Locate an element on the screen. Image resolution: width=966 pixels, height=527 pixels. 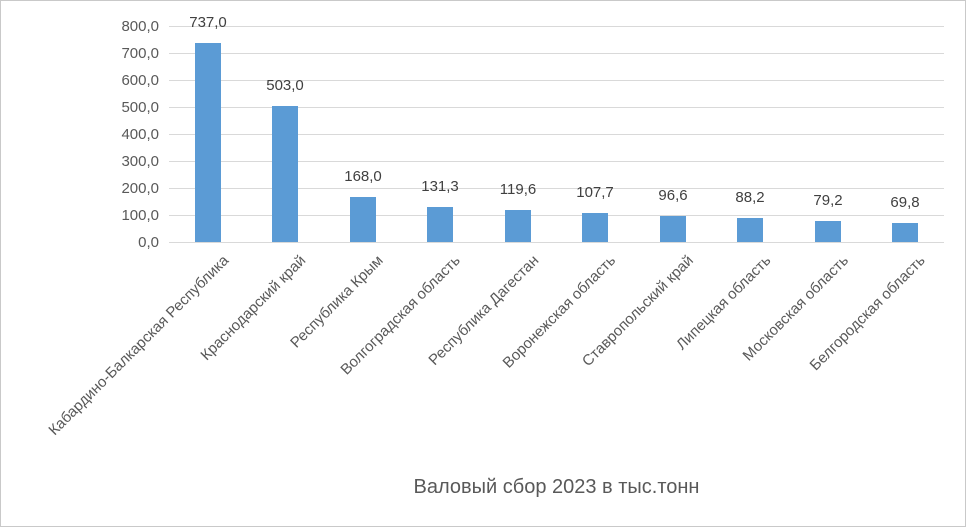
bar-value-label: 107,7 is located at coordinates (595, 192).